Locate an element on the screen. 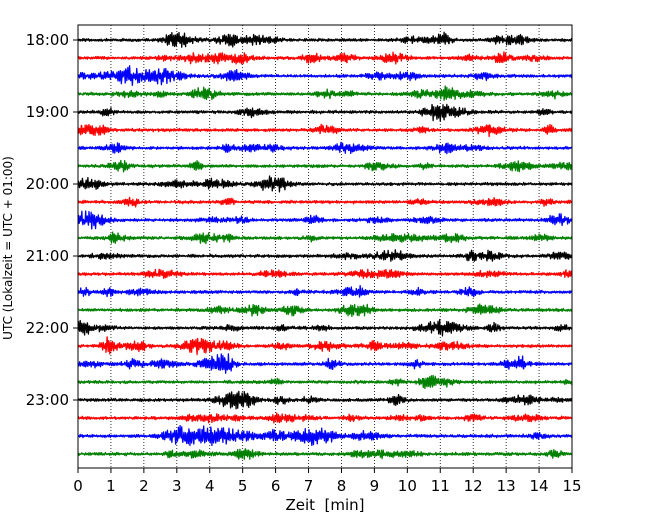  trace-2015 is located at coordinates (325, 202).